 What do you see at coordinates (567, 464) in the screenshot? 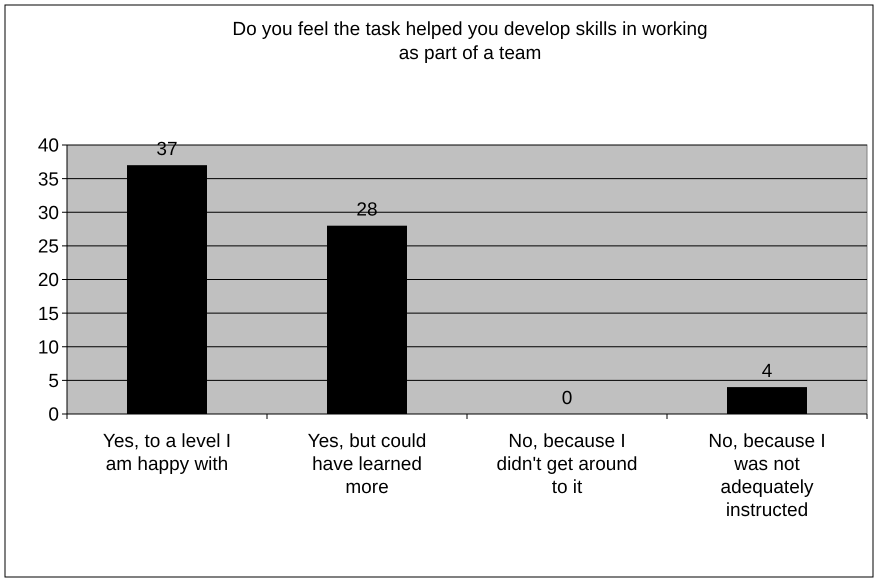
I see `x-tick-label: No, because I didn't get around to it` at bounding box center [567, 464].